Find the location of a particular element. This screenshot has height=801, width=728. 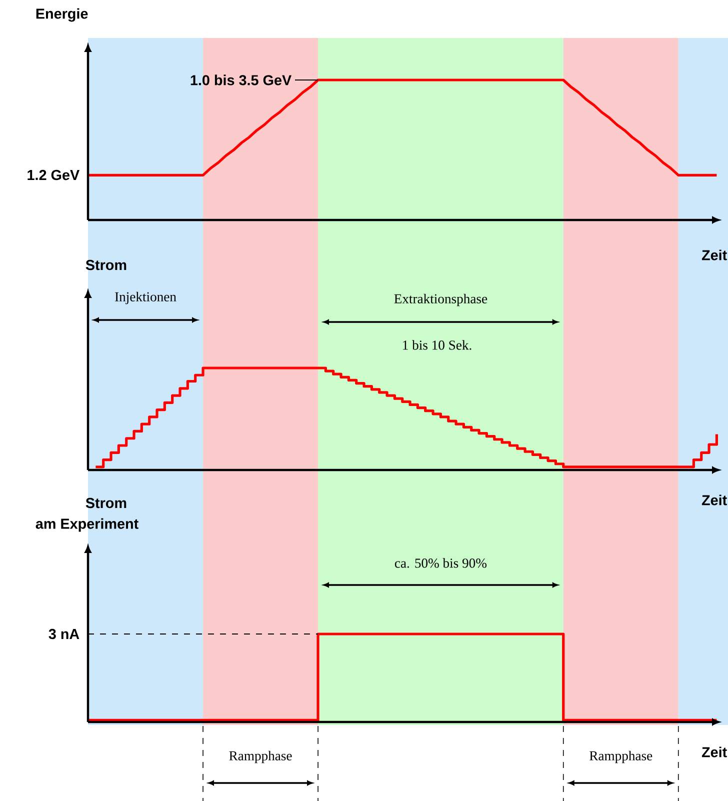

text: ca. 50% bis 90% is located at coordinates (440, 563).